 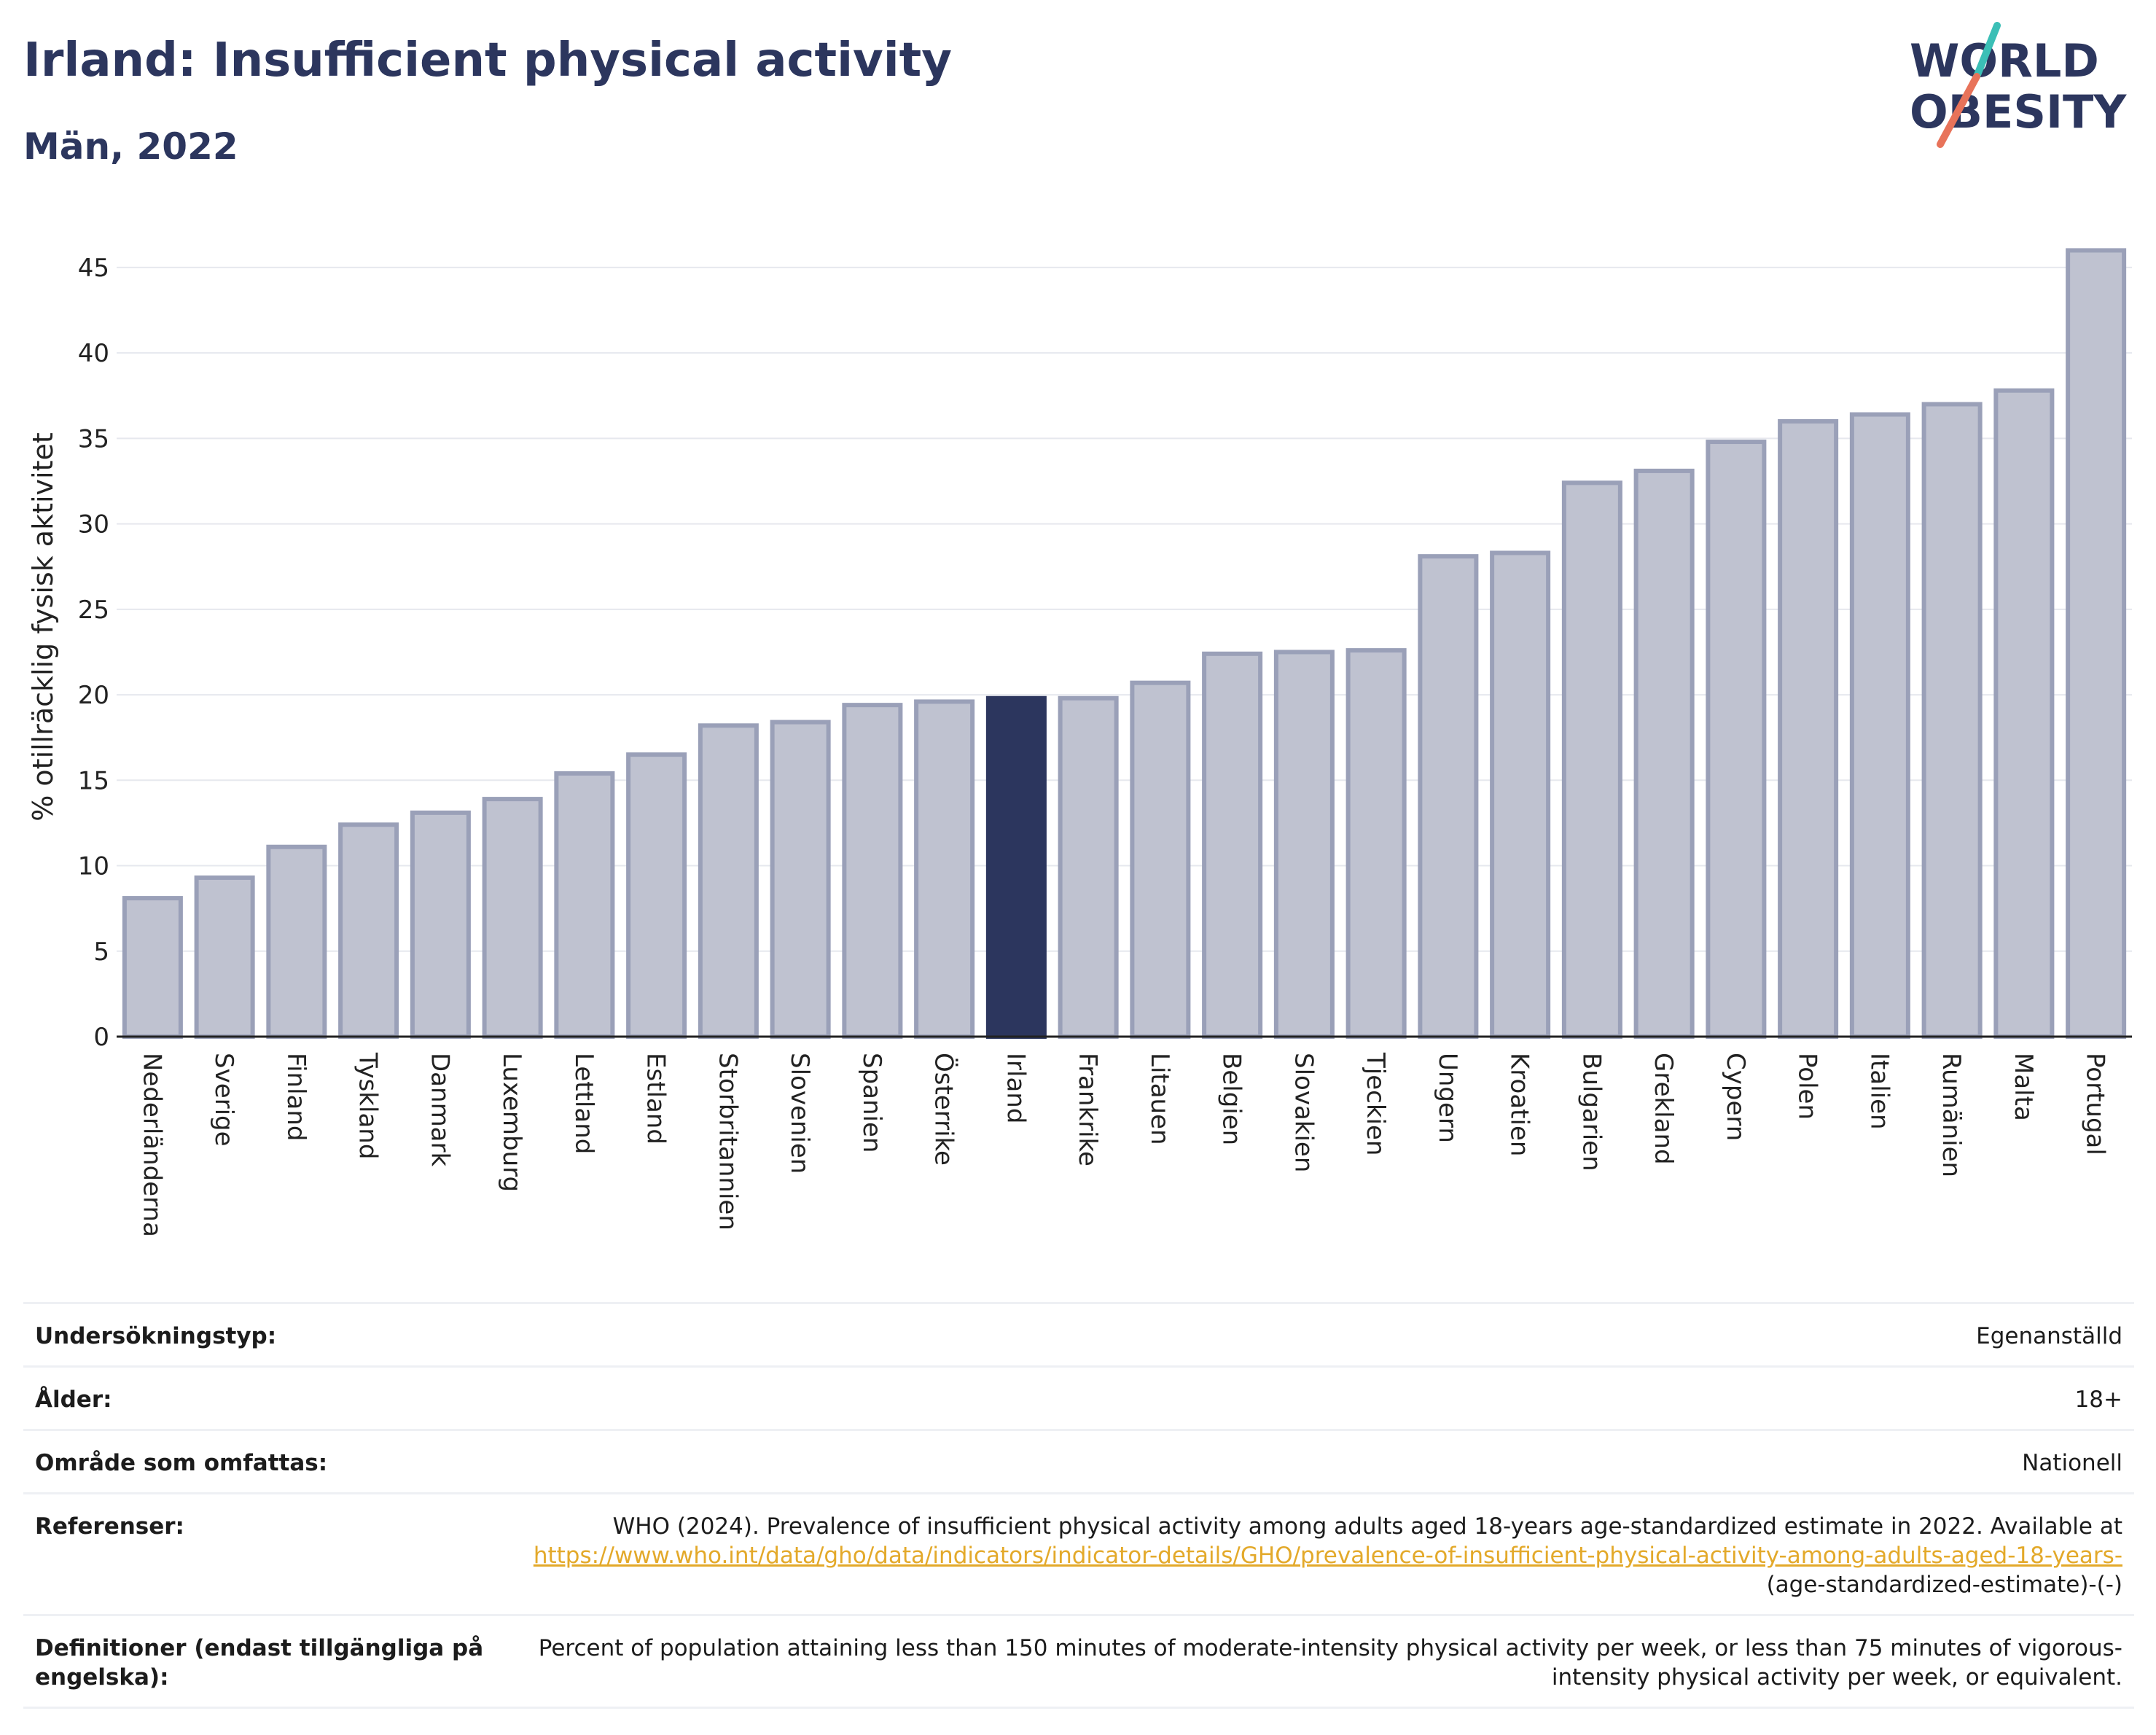 What do you see at coordinates (94, 781) in the screenshot?
I see `y-tick-label: 15` at bounding box center [94, 781].